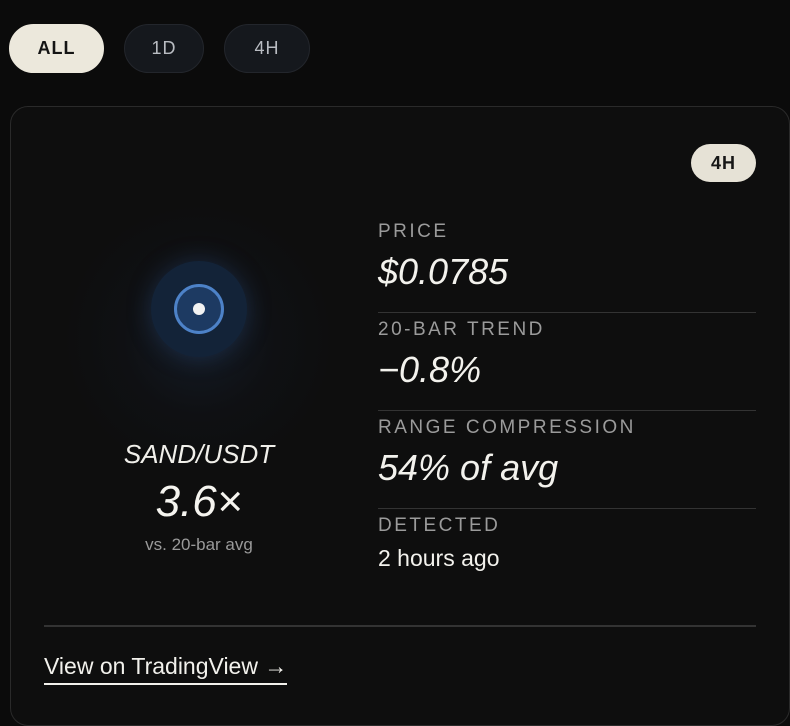 This screenshot has width=790, height=726. Describe the element at coordinates (468, 467) in the screenshot. I see `stat-value: 54% of avg` at that location.